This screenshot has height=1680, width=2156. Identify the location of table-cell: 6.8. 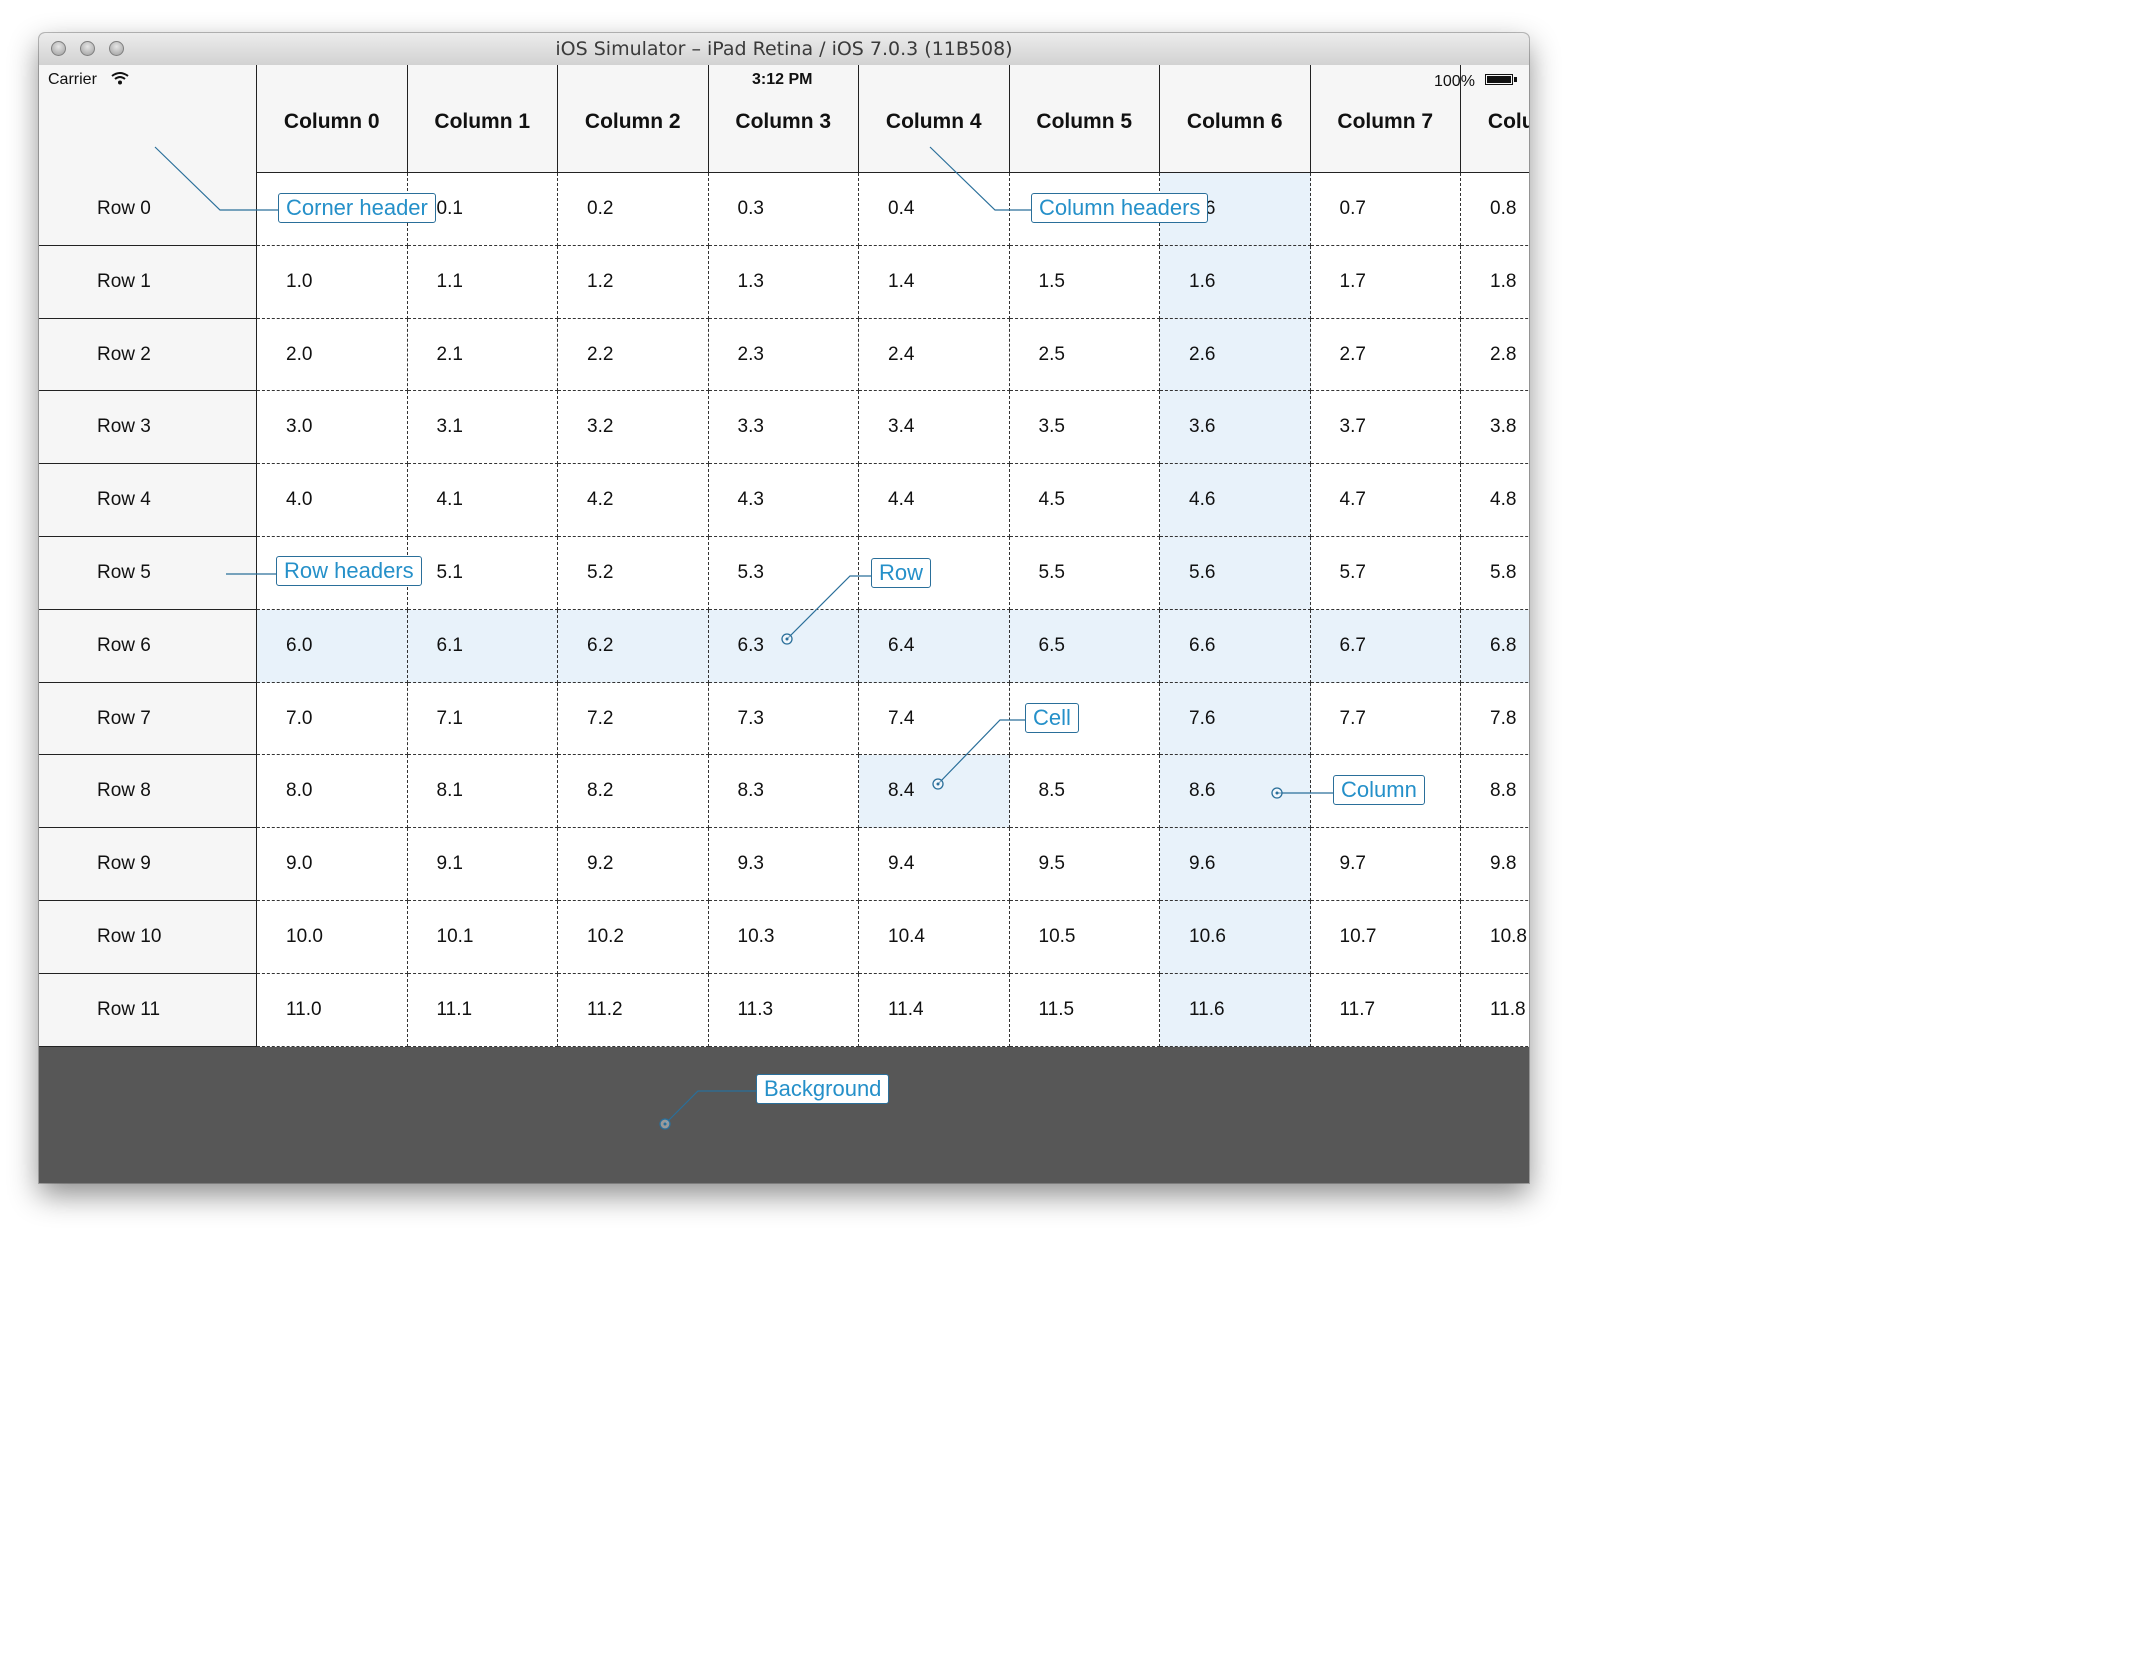
(1495, 646).